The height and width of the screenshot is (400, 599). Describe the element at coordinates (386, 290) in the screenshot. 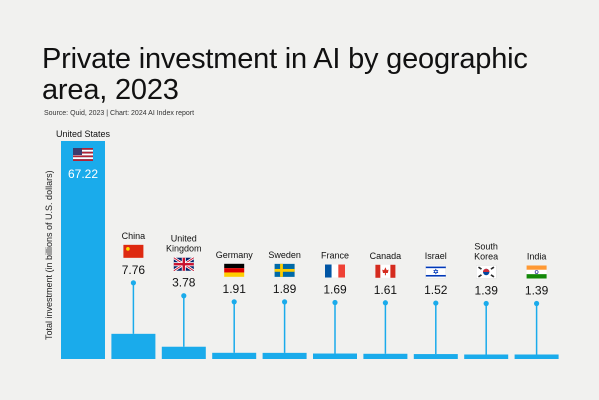

I see `value-label: 1.61` at that location.